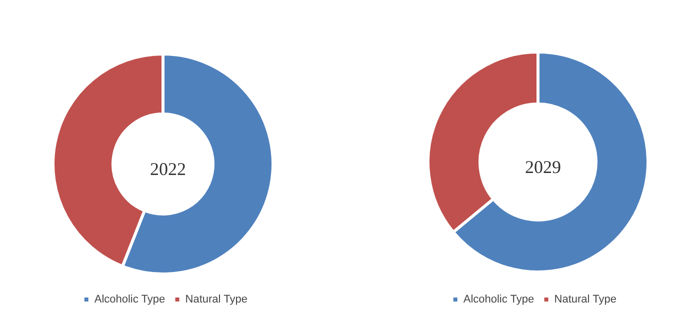  What do you see at coordinates (168, 169) in the screenshot?
I see `text: 2022` at bounding box center [168, 169].